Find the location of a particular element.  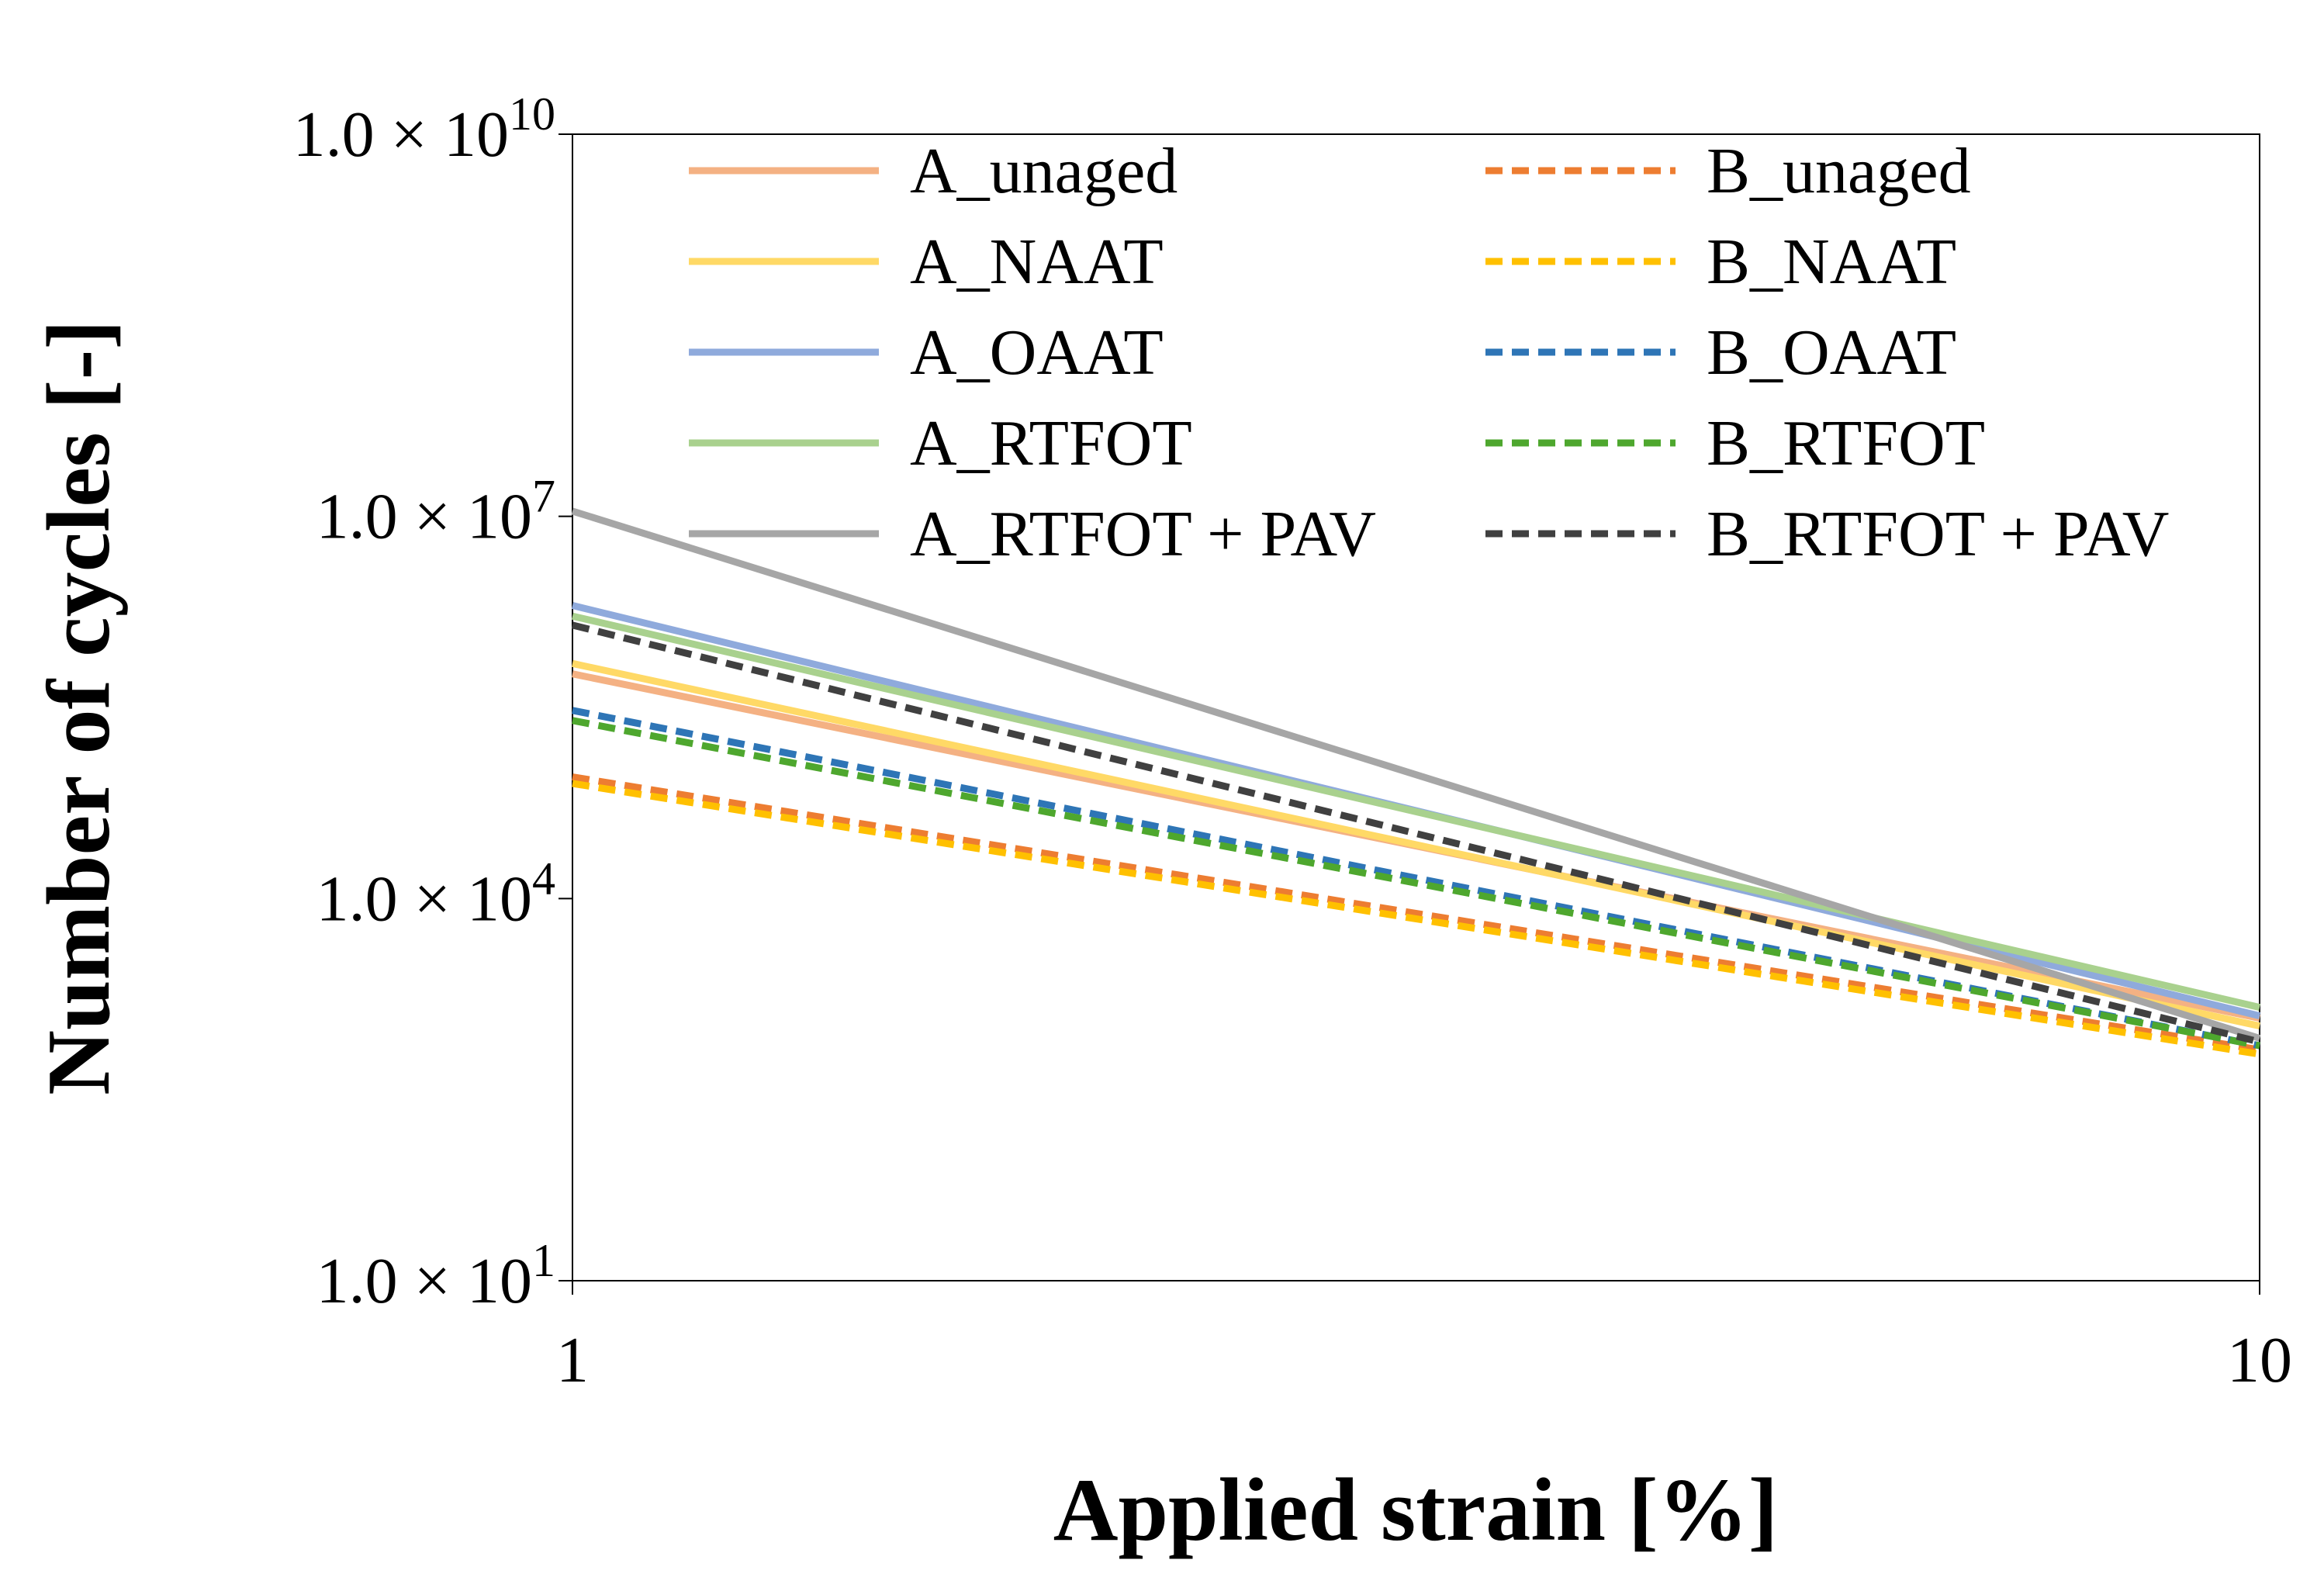

series-line-b-unaged is located at coordinates (1416, 913).